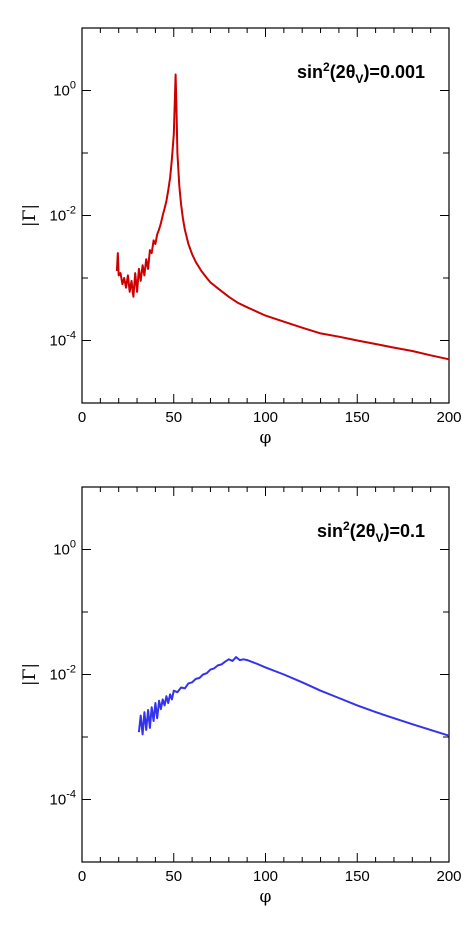  Describe the element at coordinates (371, 532) in the screenshot. I see `annotation-label: sin2(2θV)=0.1` at that location.